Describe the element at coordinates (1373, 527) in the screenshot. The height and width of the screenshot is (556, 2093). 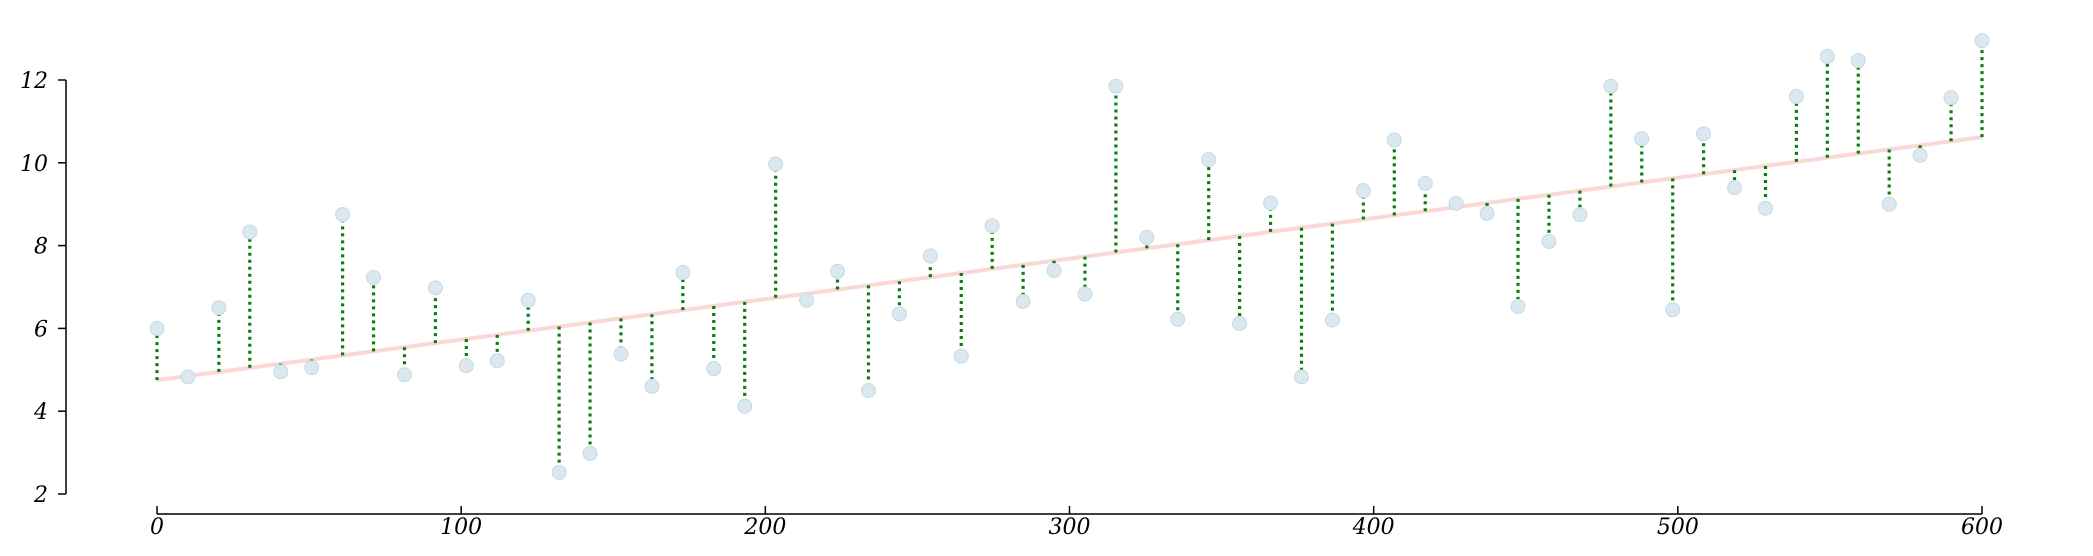
I see `x-tick-label: 400` at that location.